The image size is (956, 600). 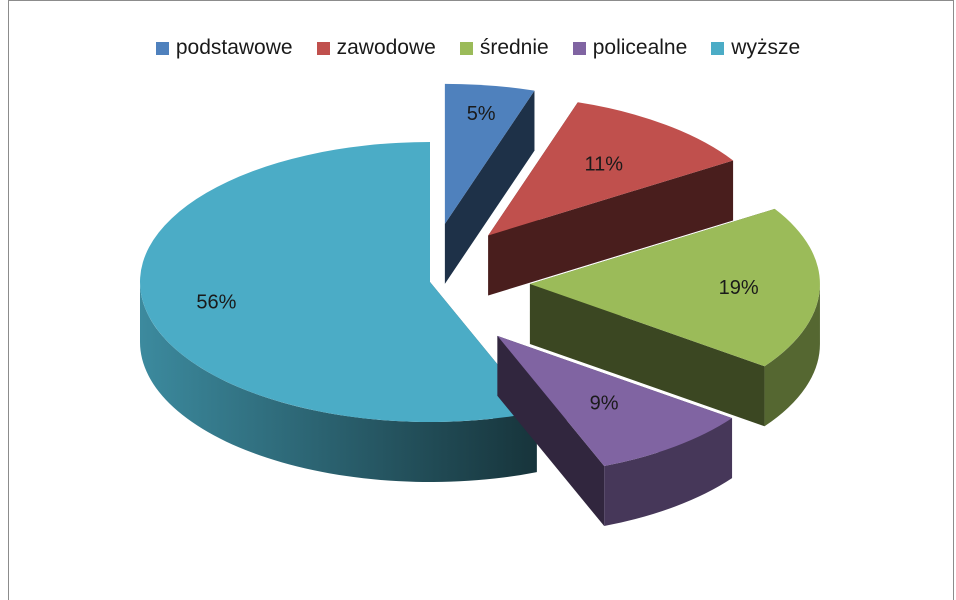 I want to click on legend-item-zawodowe: zawodowe, so click(x=376, y=48).